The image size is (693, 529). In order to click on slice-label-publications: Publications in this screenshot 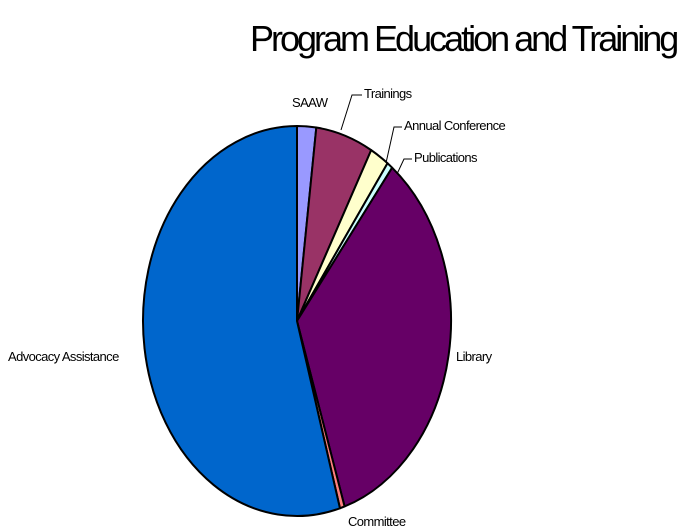, I will do `click(446, 157)`.